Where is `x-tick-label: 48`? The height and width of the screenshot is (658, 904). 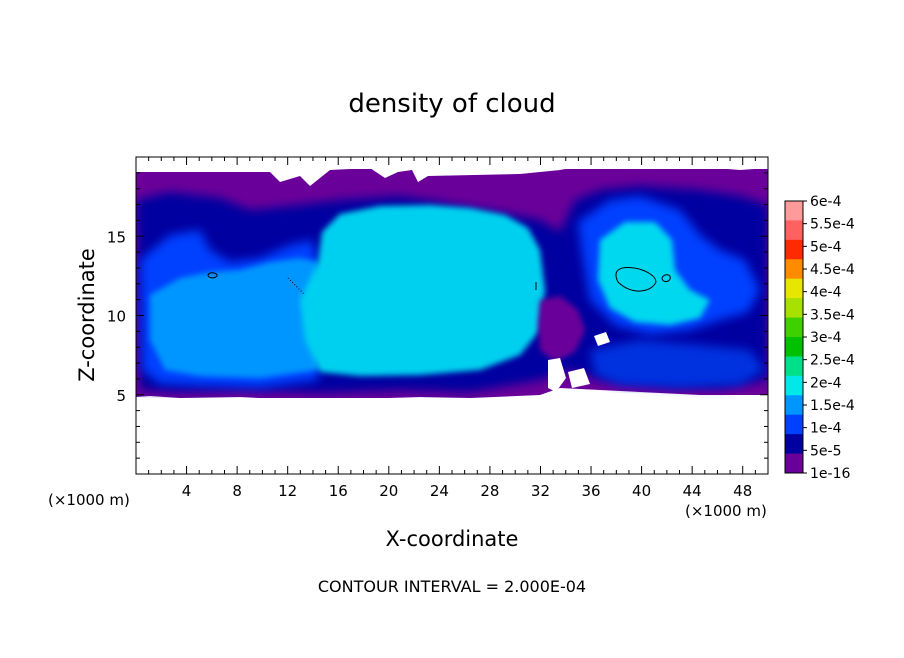 x-tick-label: 48 is located at coordinates (742, 491).